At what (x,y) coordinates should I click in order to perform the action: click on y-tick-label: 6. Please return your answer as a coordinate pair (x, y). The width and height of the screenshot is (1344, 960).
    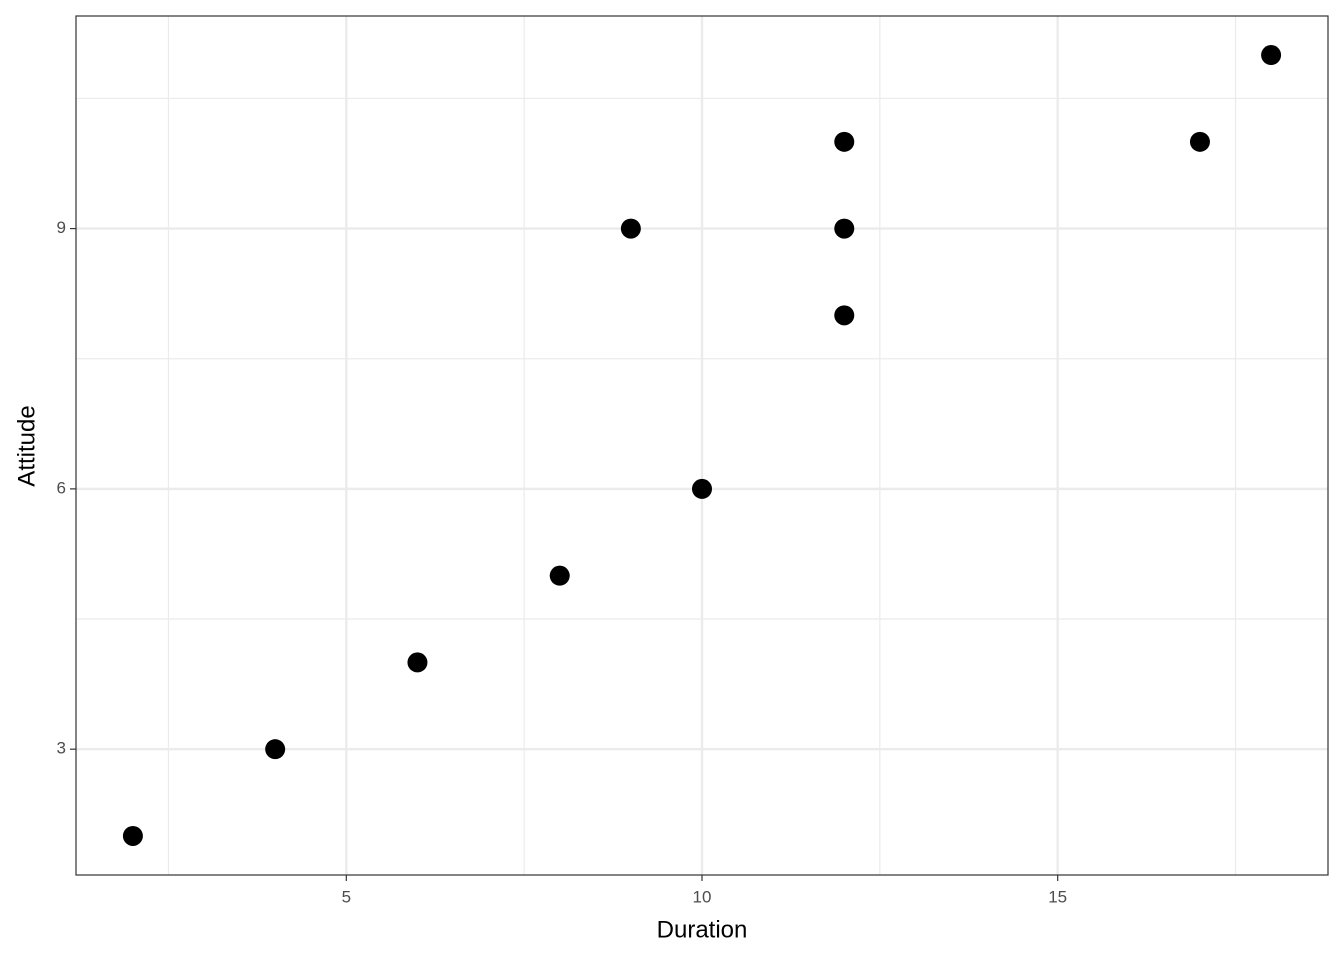
    Looking at the image, I should click on (61, 487).